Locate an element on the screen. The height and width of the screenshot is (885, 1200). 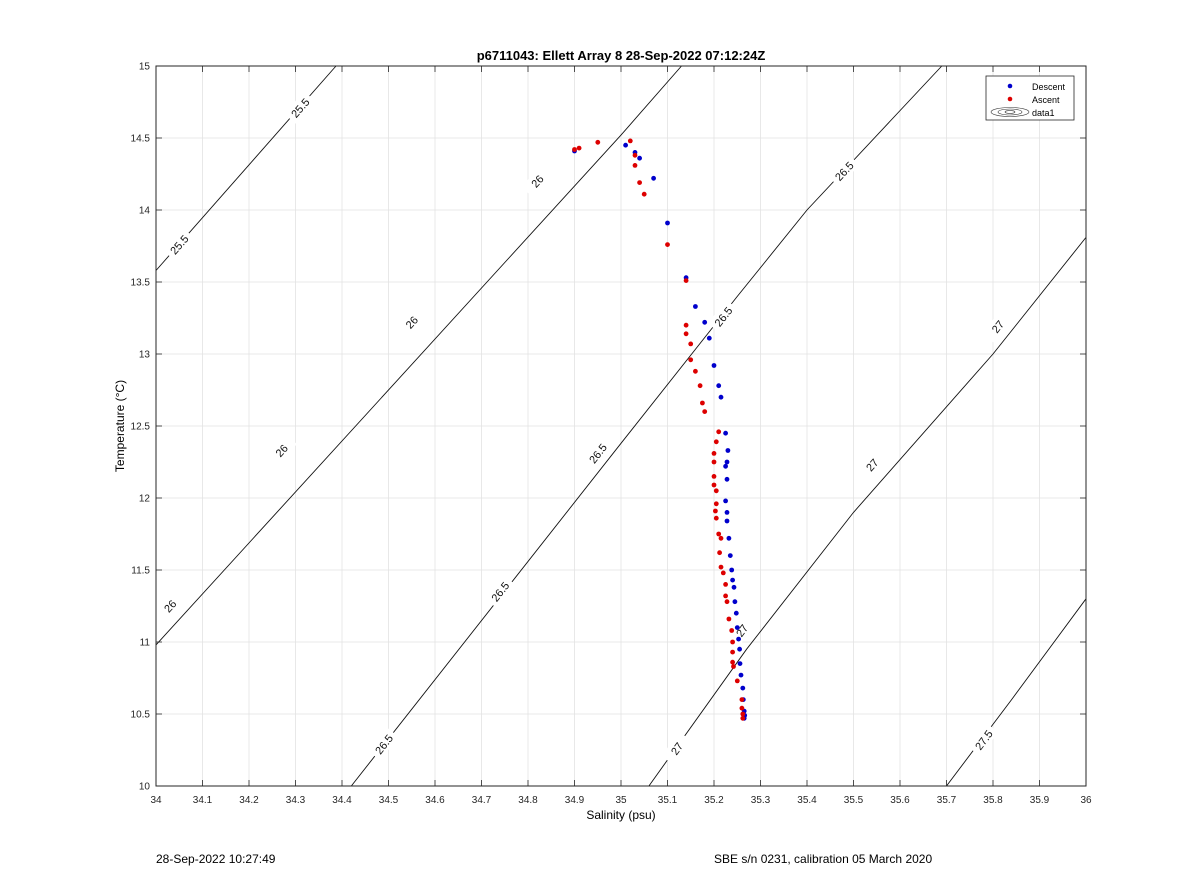
x-tick-label: 35.2 is located at coordinates (714, 800).